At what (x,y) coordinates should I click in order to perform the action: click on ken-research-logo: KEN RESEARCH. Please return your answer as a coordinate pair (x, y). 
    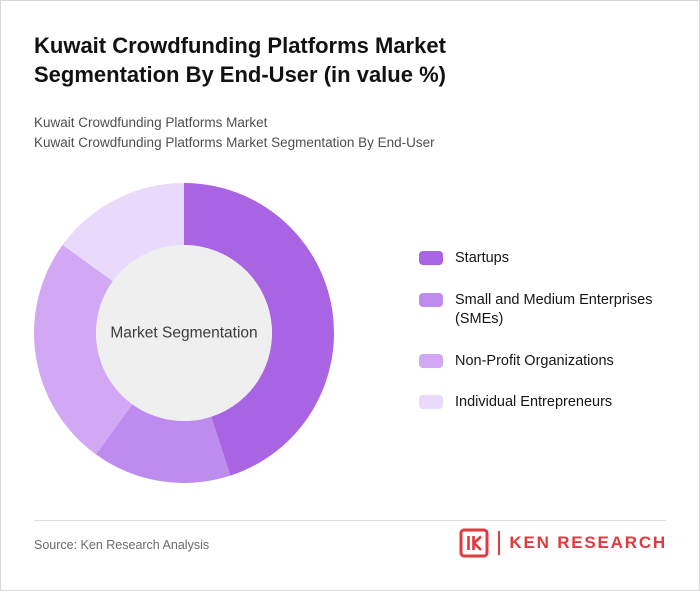
    Looking at the image, I should click on (563, 543).